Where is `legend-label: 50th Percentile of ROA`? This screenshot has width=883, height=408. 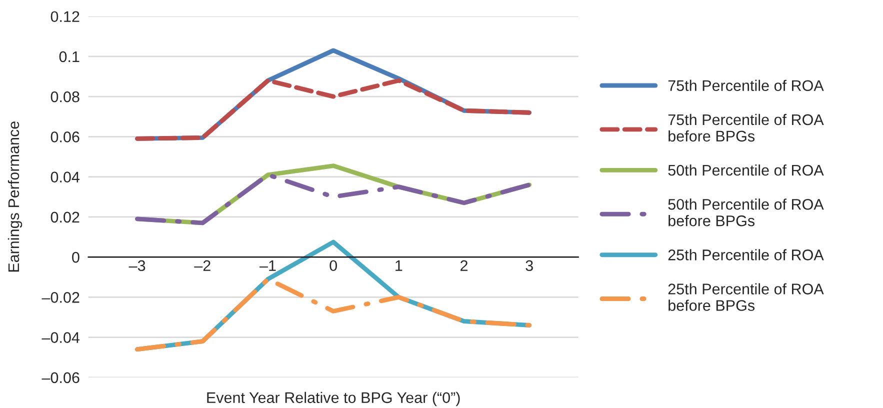 legend-label: 50th Percentile of ROA is located at coordinates (746, 170).